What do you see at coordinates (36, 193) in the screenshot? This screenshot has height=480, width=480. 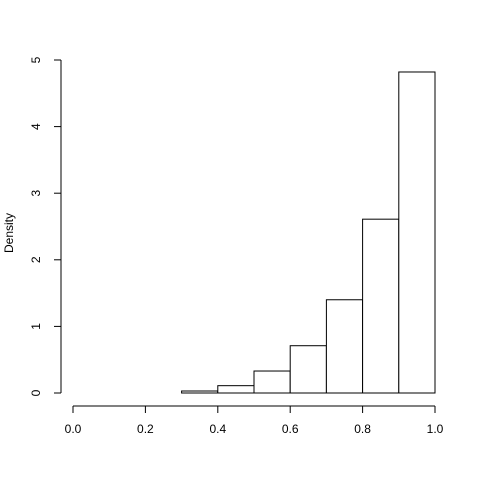 I see `y-tick-label: 3` at bounding box center [36, 193].